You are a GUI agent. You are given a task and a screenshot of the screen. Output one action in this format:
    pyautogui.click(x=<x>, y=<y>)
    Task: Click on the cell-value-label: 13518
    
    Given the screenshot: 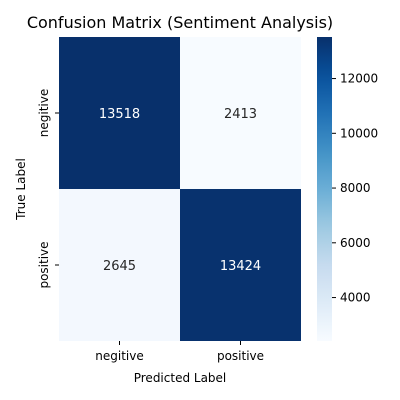 What is the action you would take?
    pyautogui.click(x=119, y=114)
    